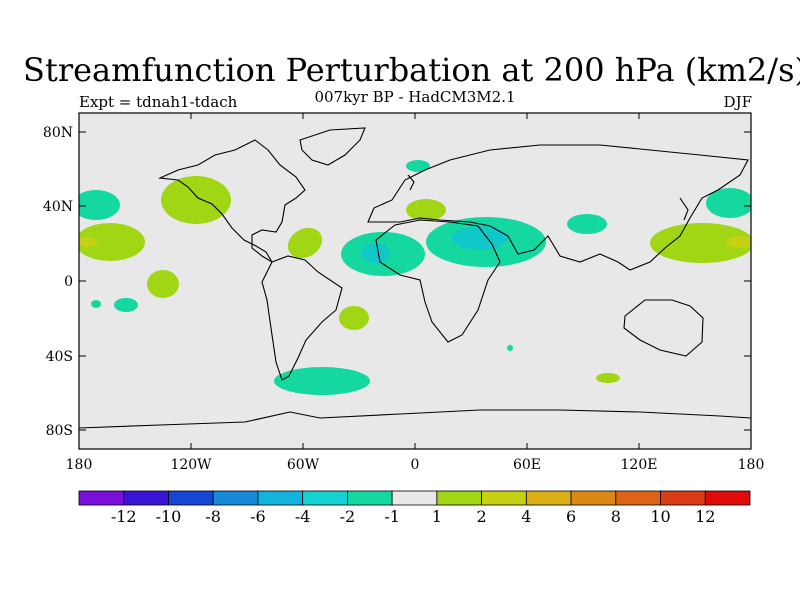 The image size is (800, 600). I want to click on lon-label-180w: 180, so click(79, 465).